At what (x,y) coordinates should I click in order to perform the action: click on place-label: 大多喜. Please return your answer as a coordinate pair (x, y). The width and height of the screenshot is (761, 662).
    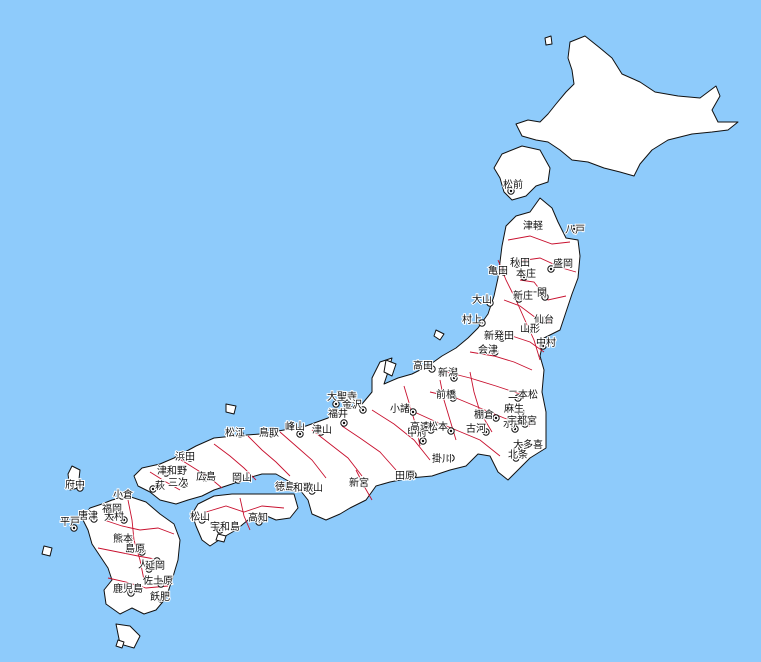
    Looking at the image, I should click on (528, 444).